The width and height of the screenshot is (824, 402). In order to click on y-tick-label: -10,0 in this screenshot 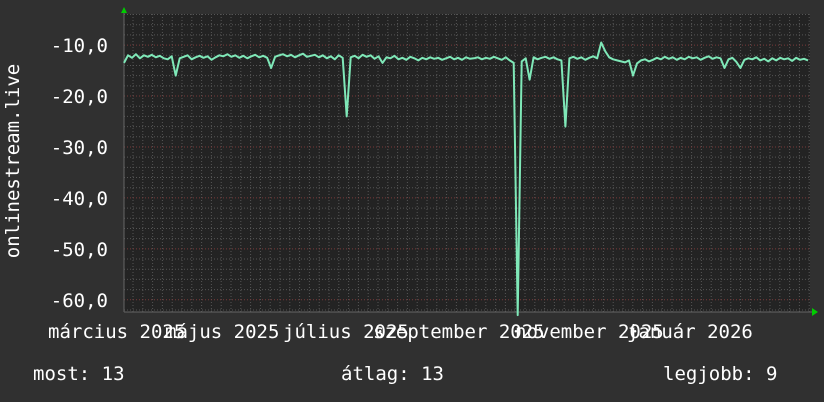, I will do `click(79, 46)`.